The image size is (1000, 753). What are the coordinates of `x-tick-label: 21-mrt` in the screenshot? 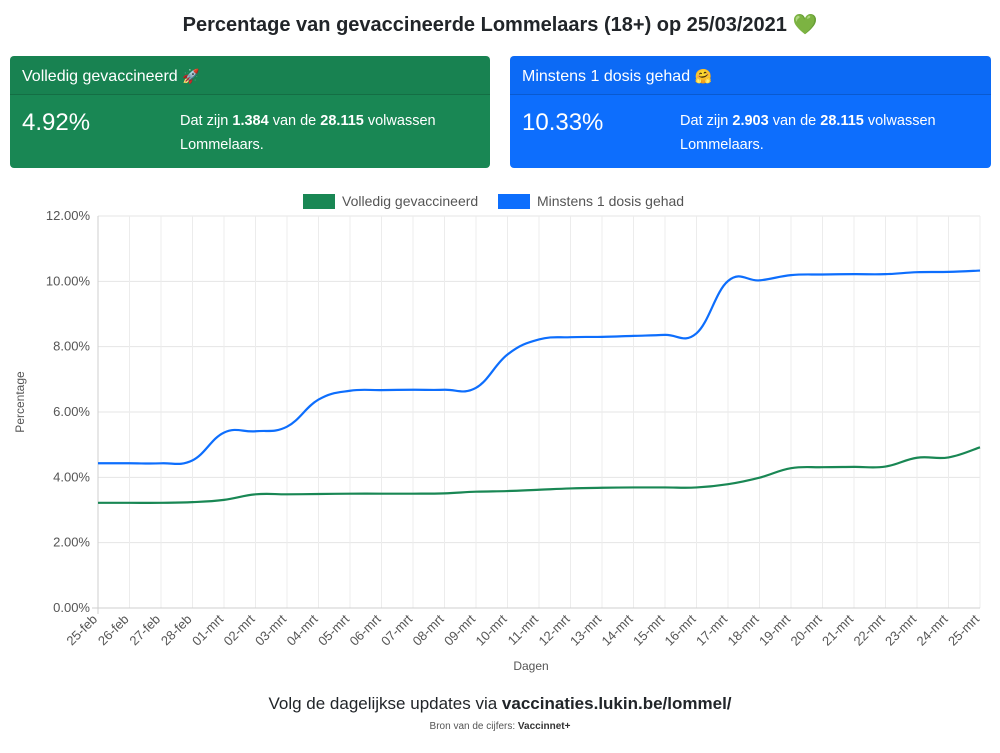 It's located at (837, 629).